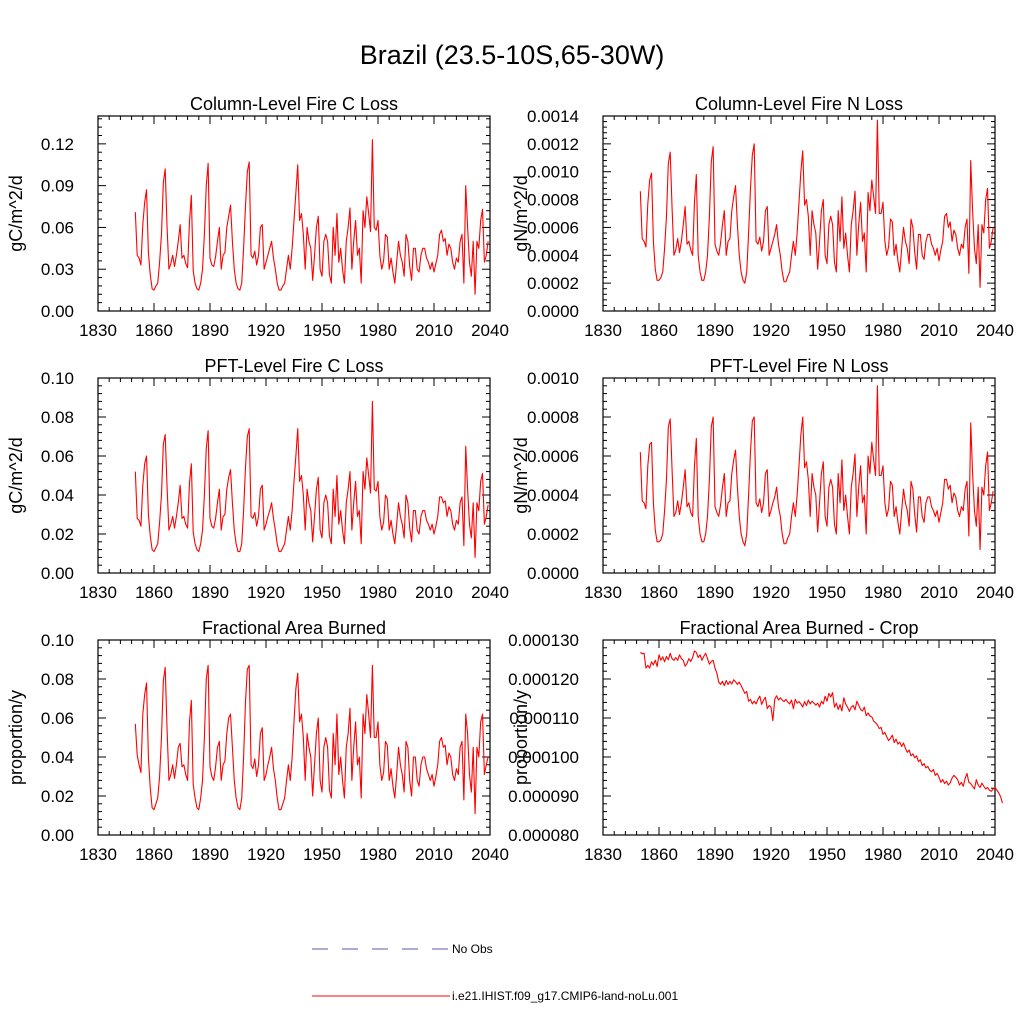 The height and width of the screenshot is (1024, 1024). Describe the element at coordinates (553, 116) in the screenshot. I see `y-tick-label: 0.0014` at that location.